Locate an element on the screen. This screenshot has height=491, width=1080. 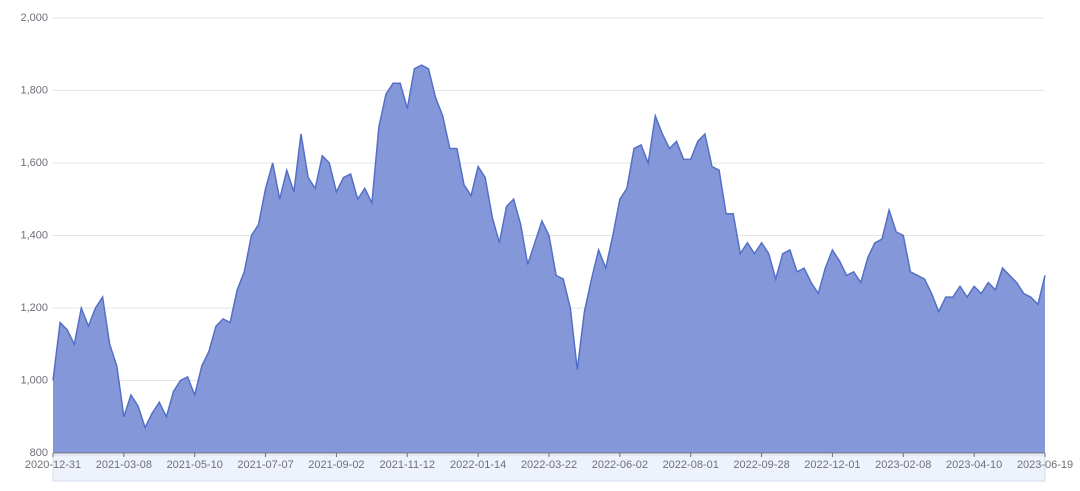
y-tick-label: 2,000 is located at coordinates (34, 18).